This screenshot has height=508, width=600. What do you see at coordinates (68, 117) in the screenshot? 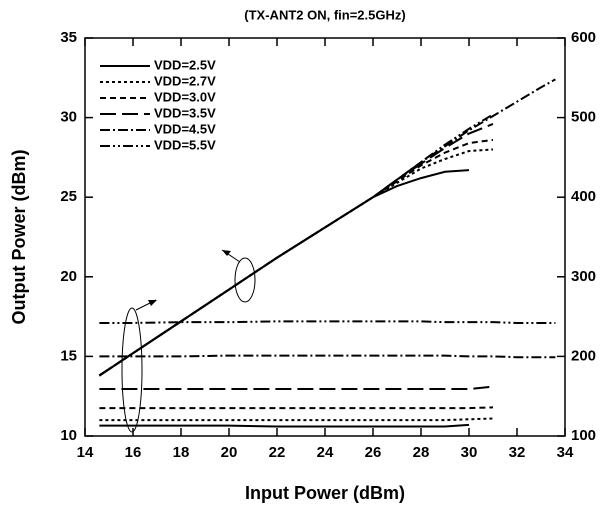
I see `y-tick-label: 30` at bounding box center [68, 117].